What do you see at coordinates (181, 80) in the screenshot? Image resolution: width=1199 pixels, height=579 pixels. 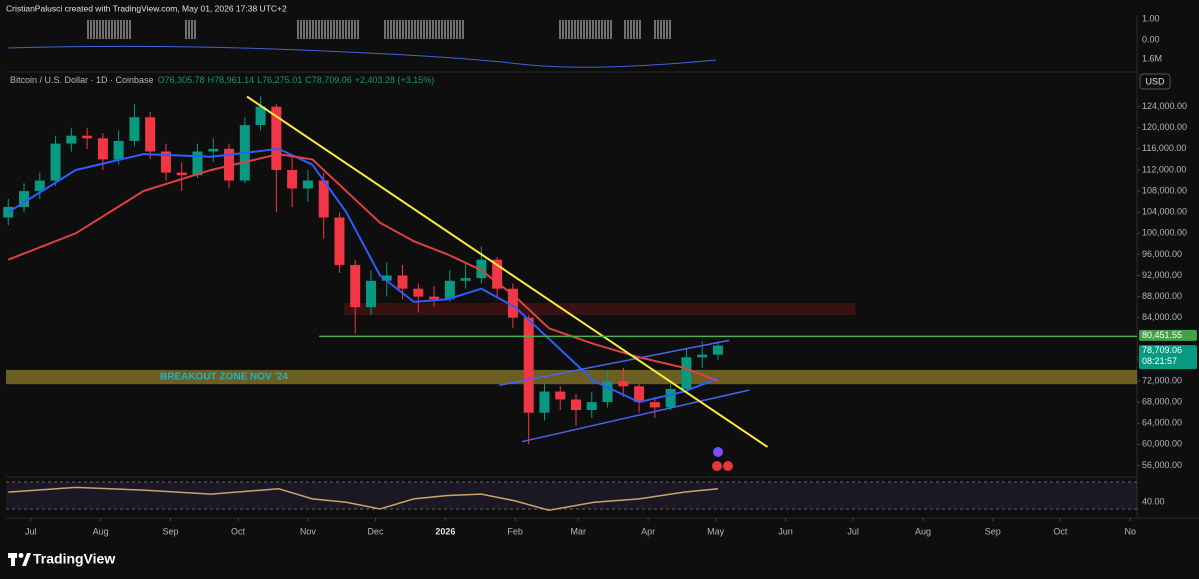 I see `legend-open: O76,305.78` at bounding box center [181, 80].